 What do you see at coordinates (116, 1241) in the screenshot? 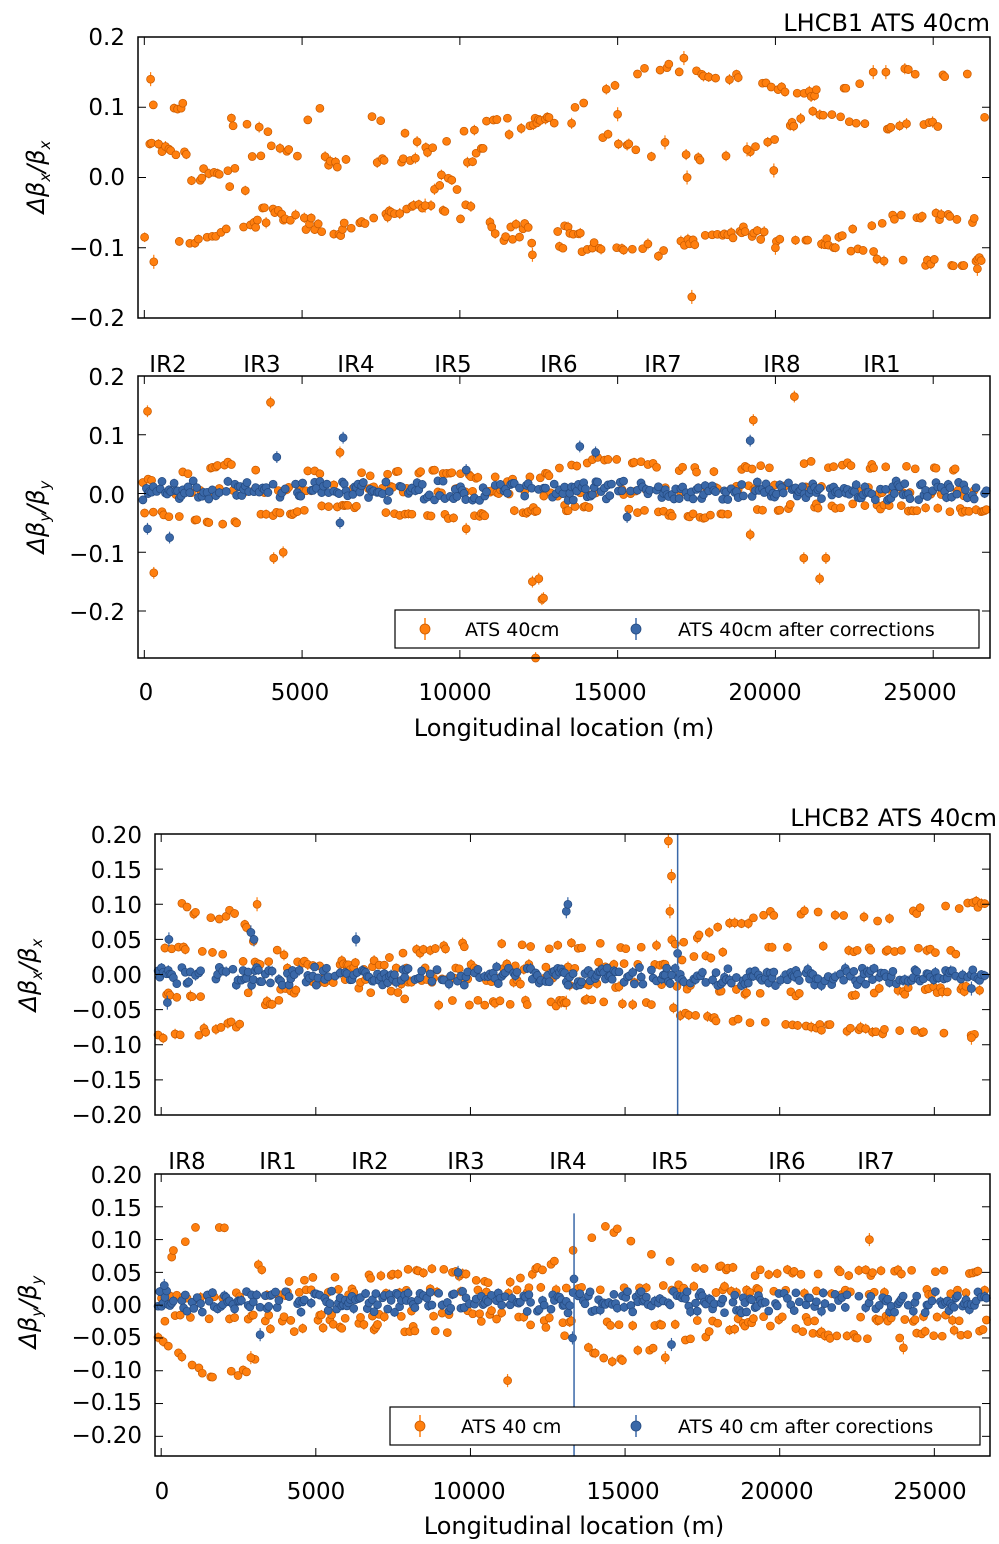
I see `ytick-label: 0.10` at bounding box center [116, 1241].